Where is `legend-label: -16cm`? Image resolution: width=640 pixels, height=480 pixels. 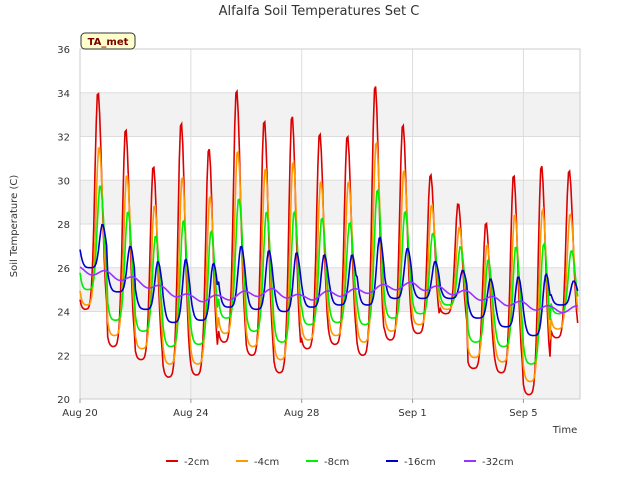
legend-label: -16cm is located at coordinates (420, 462).